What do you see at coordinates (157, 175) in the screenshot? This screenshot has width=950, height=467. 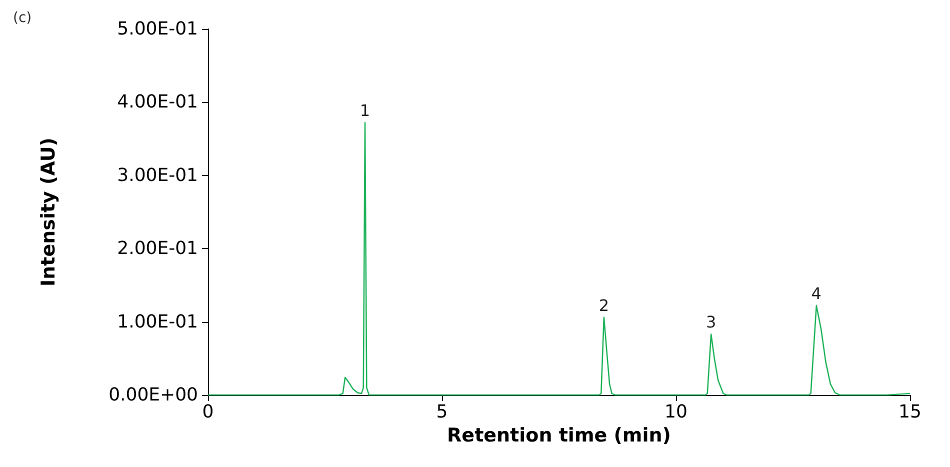 I see `y-tick-label: 3.00E-01` at bounding box center [157, 175].